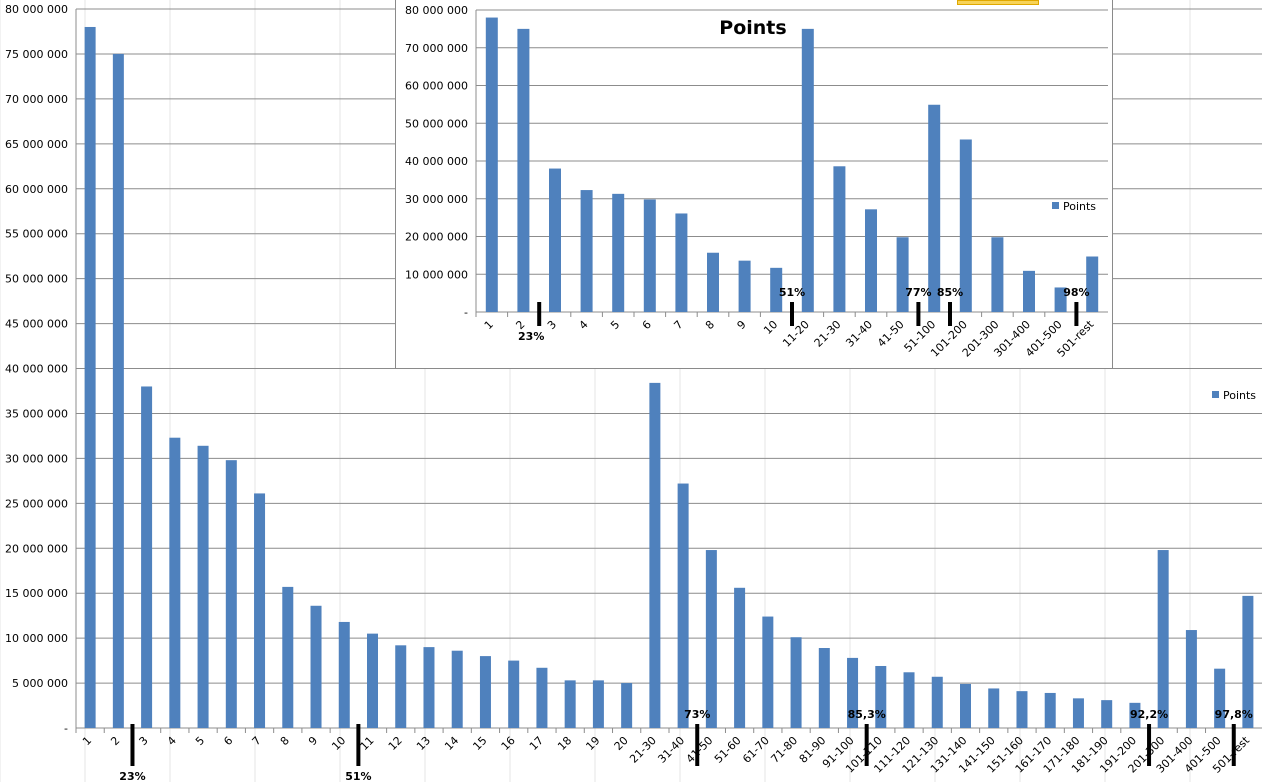 This screenshot has height=782, width=1270. I want to click on main-y-tick-label: 80 000 000, so click(36, 9).